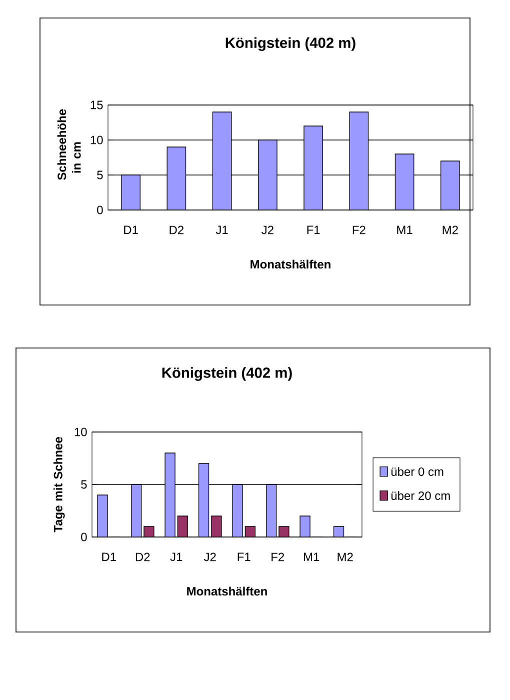  Describe the element at coordinates (417, 471) in the screenshot. I see `legend-label: über 0 cm` at that location.